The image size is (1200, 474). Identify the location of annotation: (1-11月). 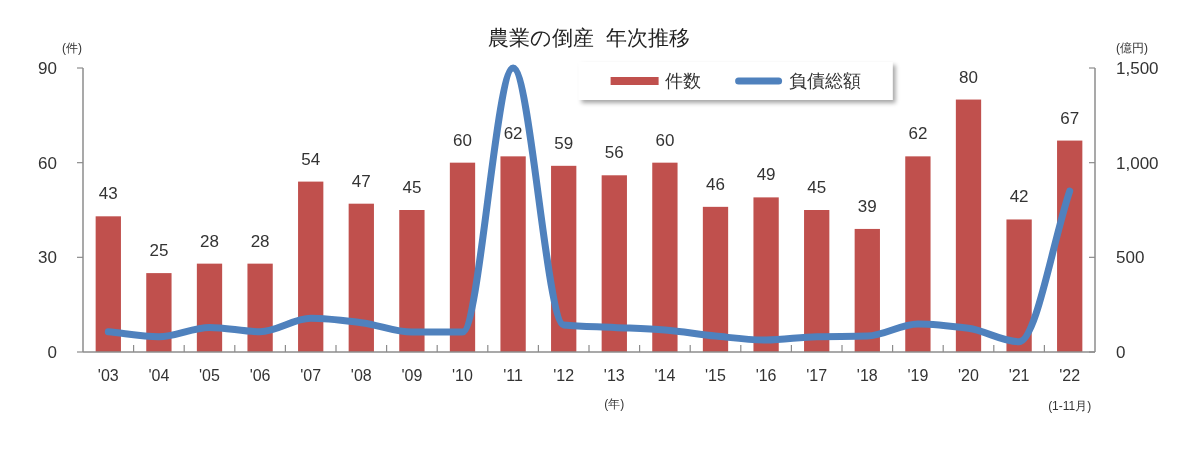
(1070, 406).